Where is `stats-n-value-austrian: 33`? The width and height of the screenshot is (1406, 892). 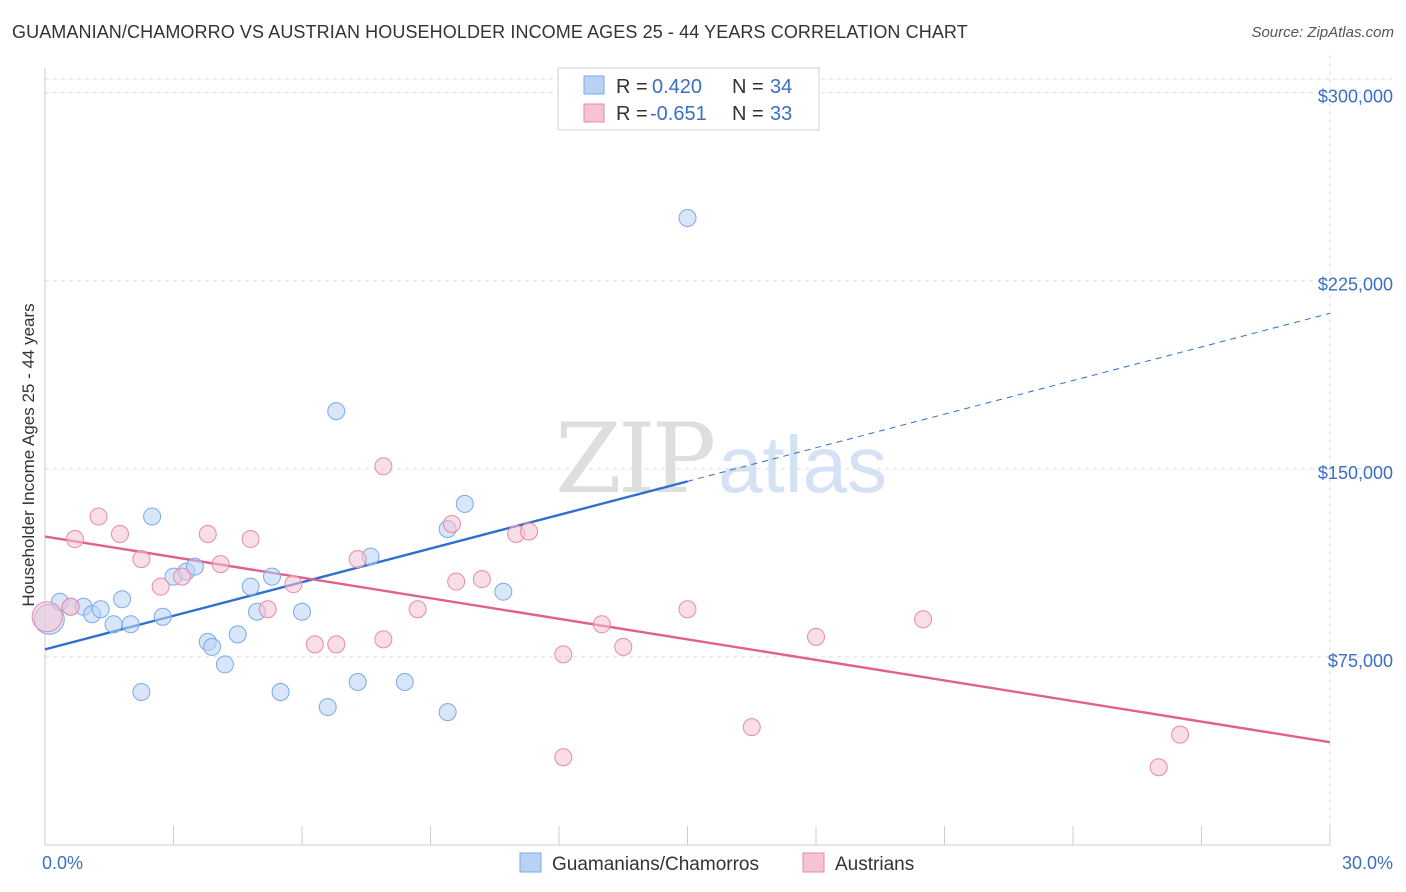 stats-n-value-austrian: 33 is located at coordinates (781, 114).